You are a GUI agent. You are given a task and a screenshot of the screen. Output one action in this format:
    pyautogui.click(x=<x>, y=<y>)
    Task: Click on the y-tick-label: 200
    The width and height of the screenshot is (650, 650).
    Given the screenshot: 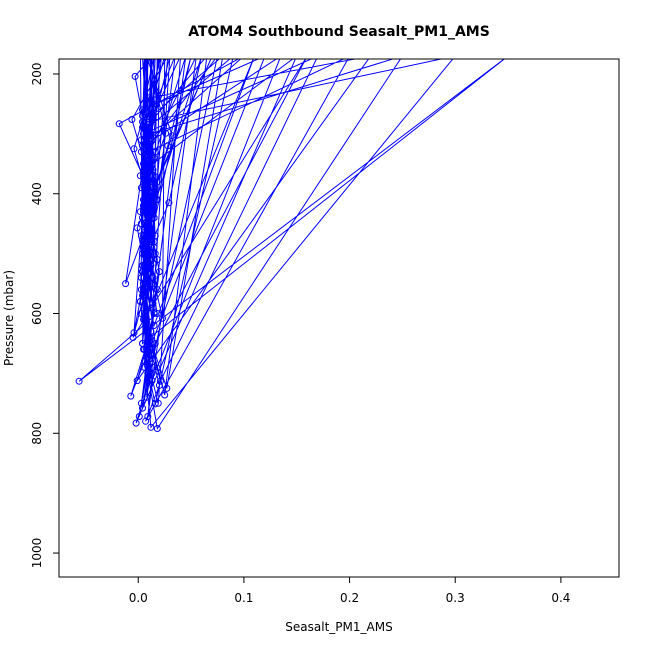 What is the action you would take?
    pyautogui.click(x=37, y=74)
    